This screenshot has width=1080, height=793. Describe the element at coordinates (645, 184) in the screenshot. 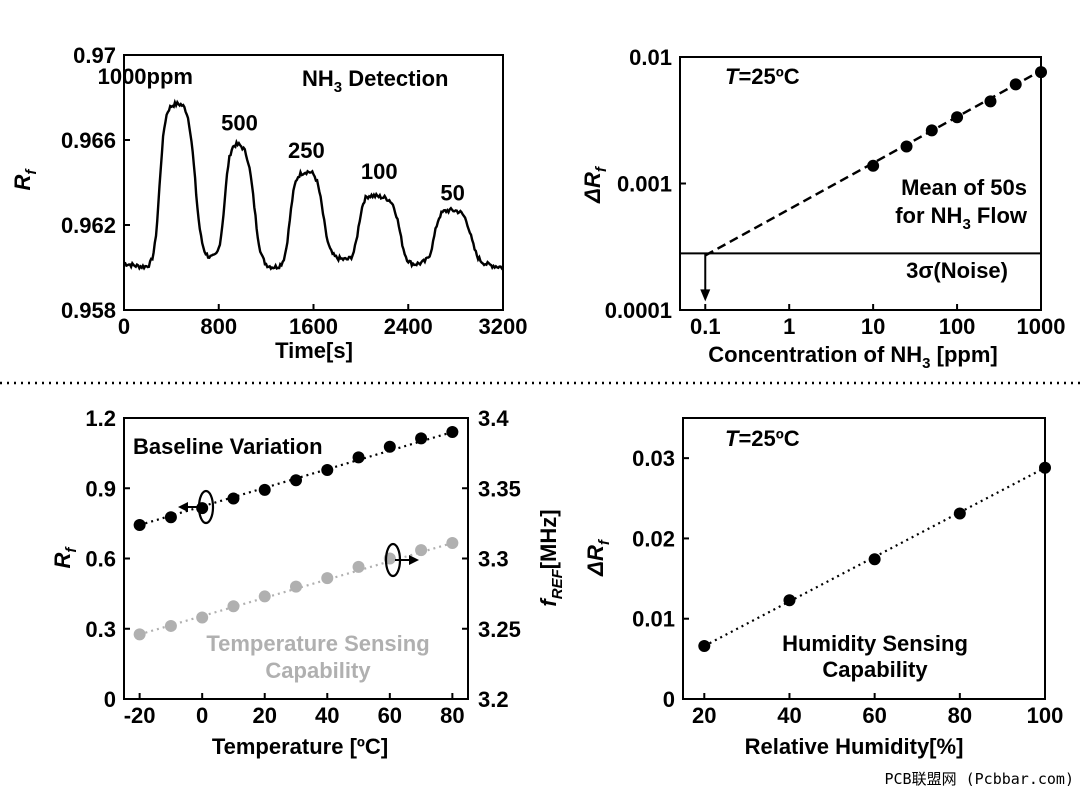

I see `y-axis-ticks: 0.0001 0.001 0.01` at that location.